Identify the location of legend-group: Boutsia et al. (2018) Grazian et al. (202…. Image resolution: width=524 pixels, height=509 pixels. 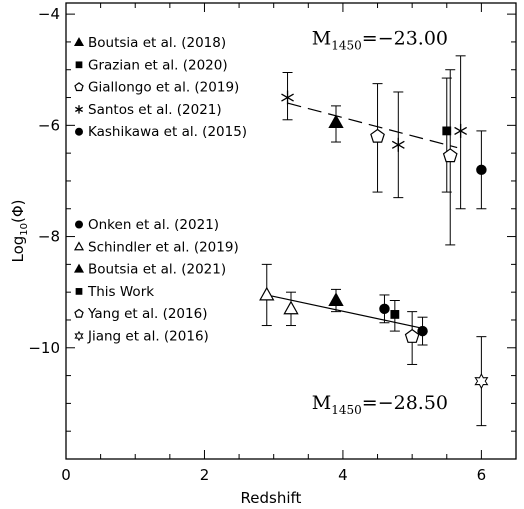
(160, 87).